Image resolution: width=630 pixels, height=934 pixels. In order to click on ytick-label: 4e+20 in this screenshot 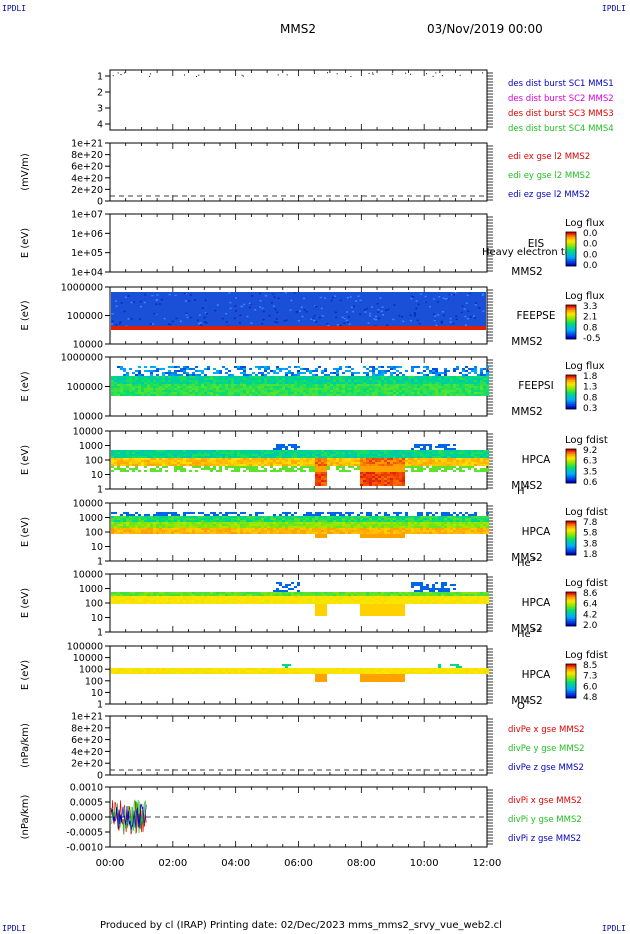, I will do `click(87, 752)`.